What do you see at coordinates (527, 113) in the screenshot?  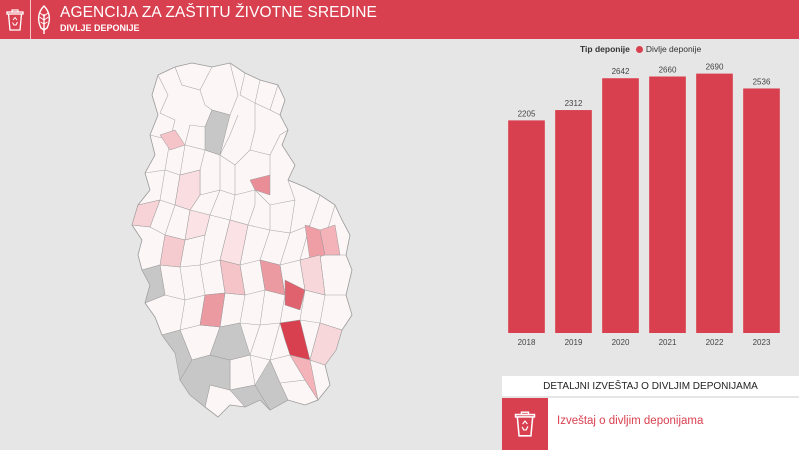 I see `data-label-2018: 2205` at bounding box center [527, 113].